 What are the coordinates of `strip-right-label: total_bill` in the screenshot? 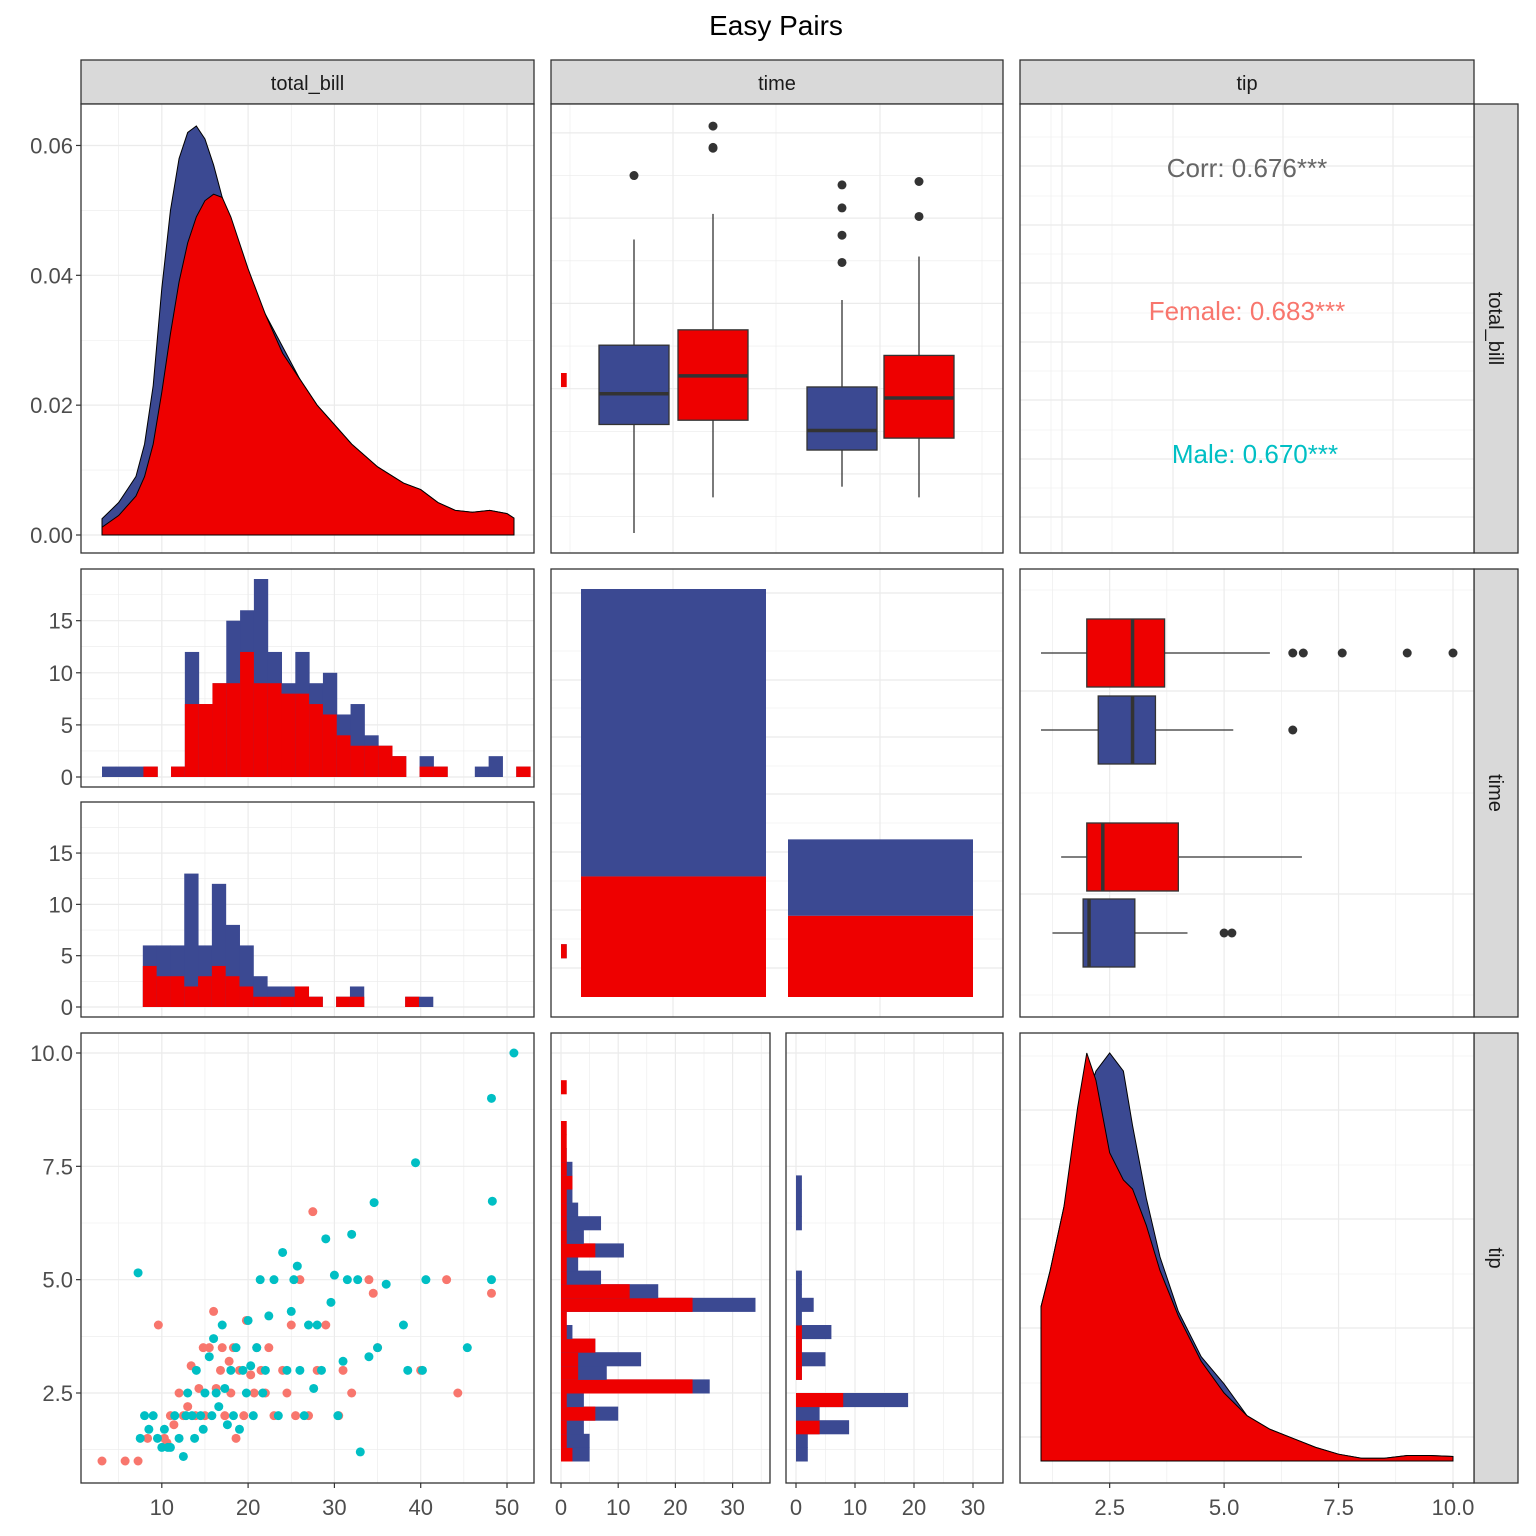 It's located at (1495, 328).